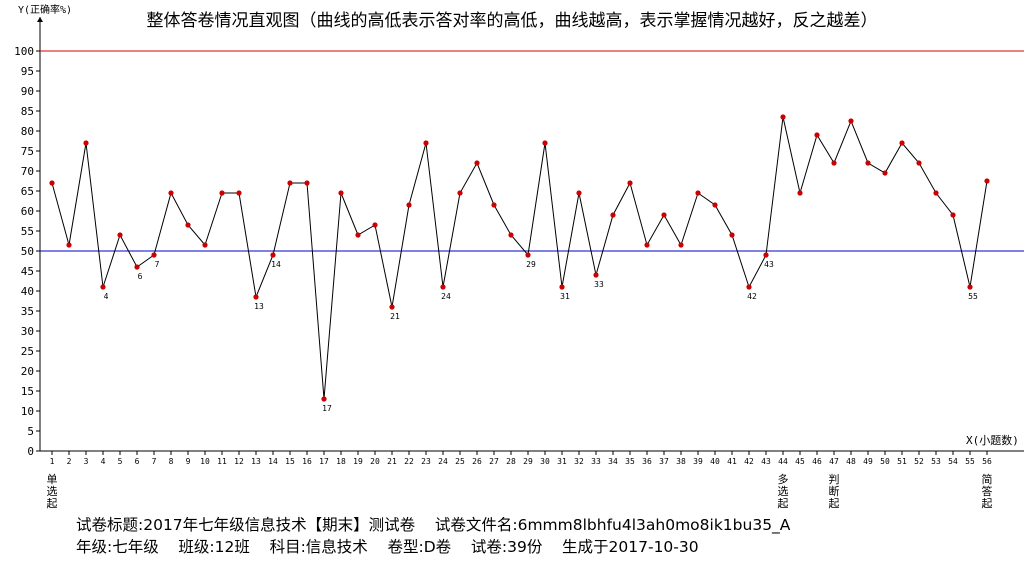 This screenshot has width=1024, height=580. I want to click on point-label: 24, so click(446, 296).